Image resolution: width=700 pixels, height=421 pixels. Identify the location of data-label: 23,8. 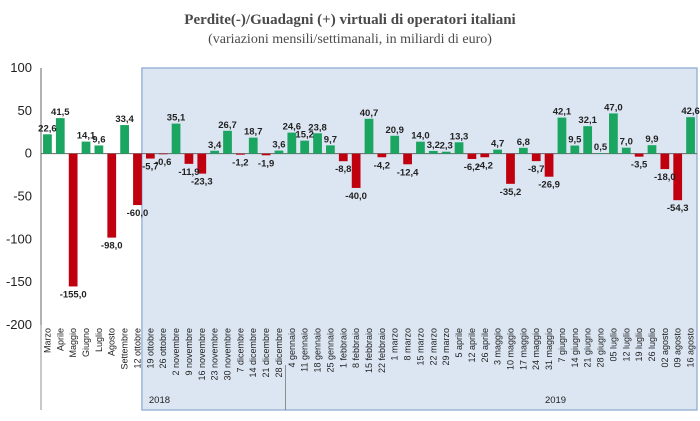
(317, 127).